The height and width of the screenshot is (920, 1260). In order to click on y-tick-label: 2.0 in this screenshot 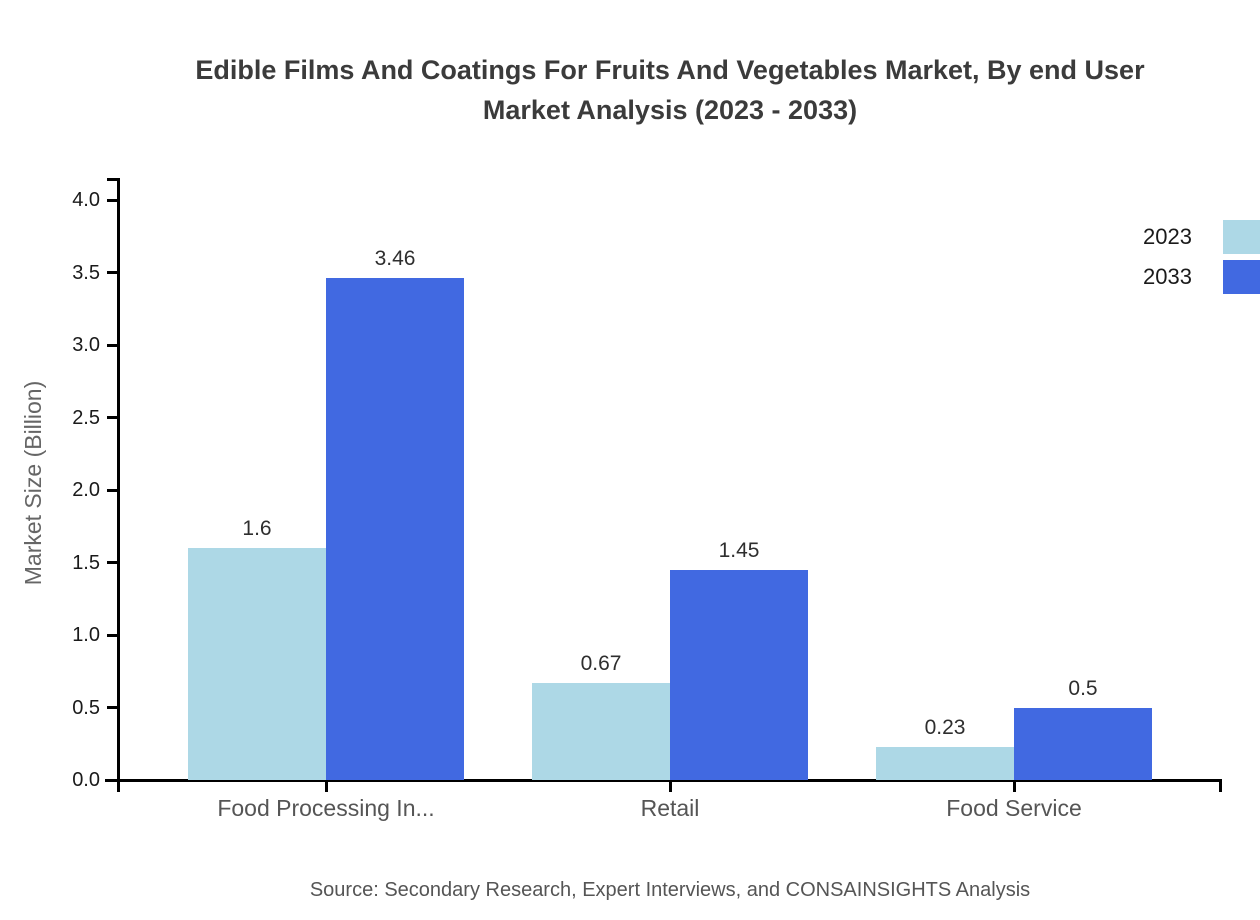, I will do `click(86, 490)`.